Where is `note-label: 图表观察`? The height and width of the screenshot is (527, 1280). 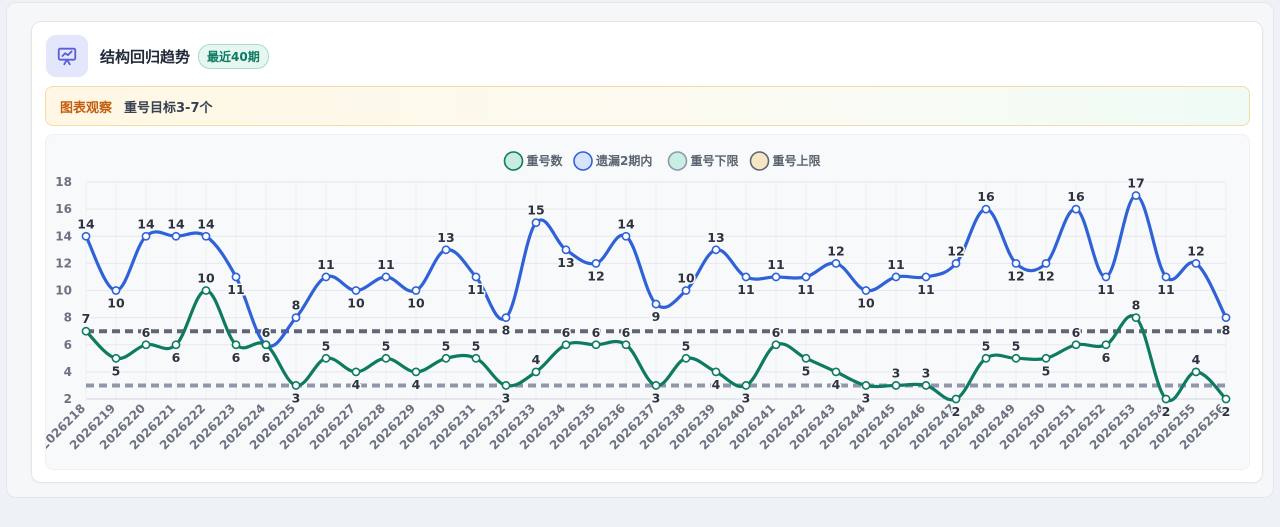
note-label: 图表观察 is located at coordinates (86, 108).